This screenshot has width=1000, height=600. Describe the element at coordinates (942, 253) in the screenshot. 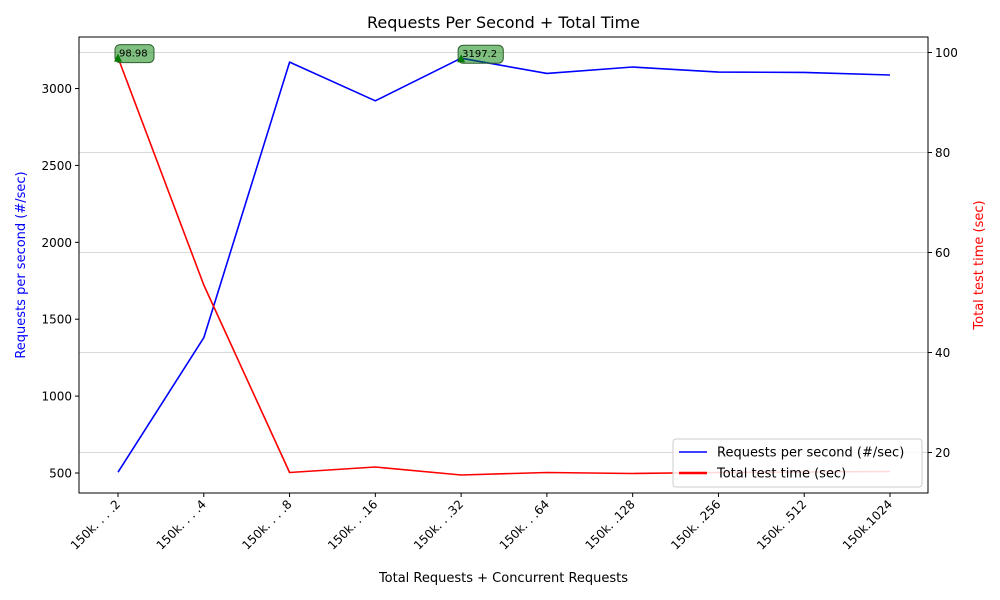

I see `y-right-tick-label-2: 60` at that location.